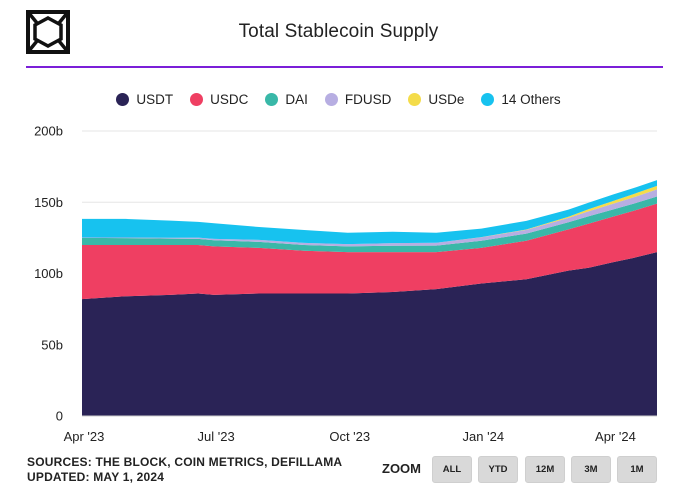  I want to click on x-tick-label: Apr '24, so click(615, 436).